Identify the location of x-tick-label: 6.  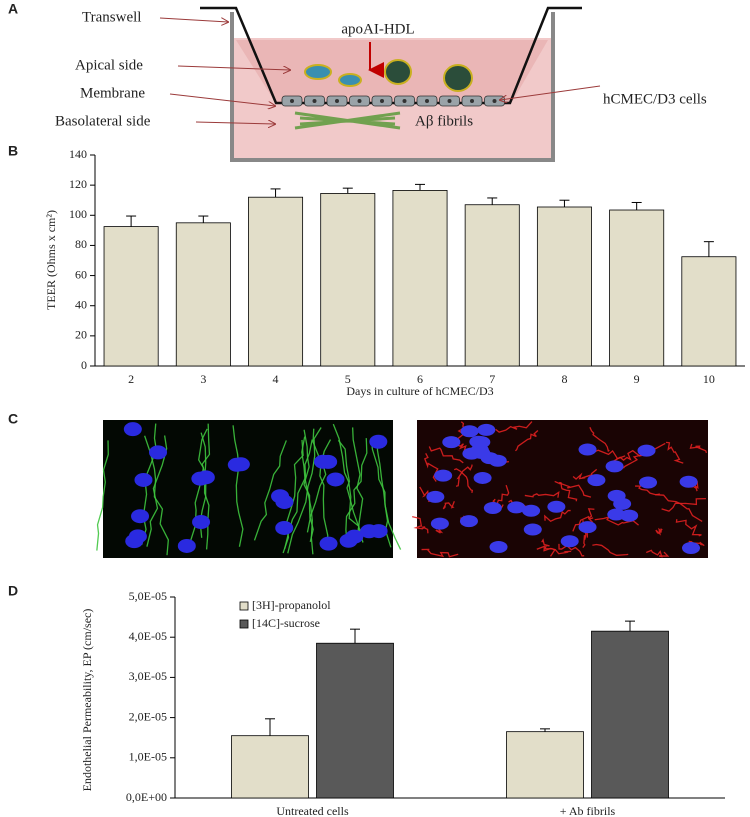
(420, 379).